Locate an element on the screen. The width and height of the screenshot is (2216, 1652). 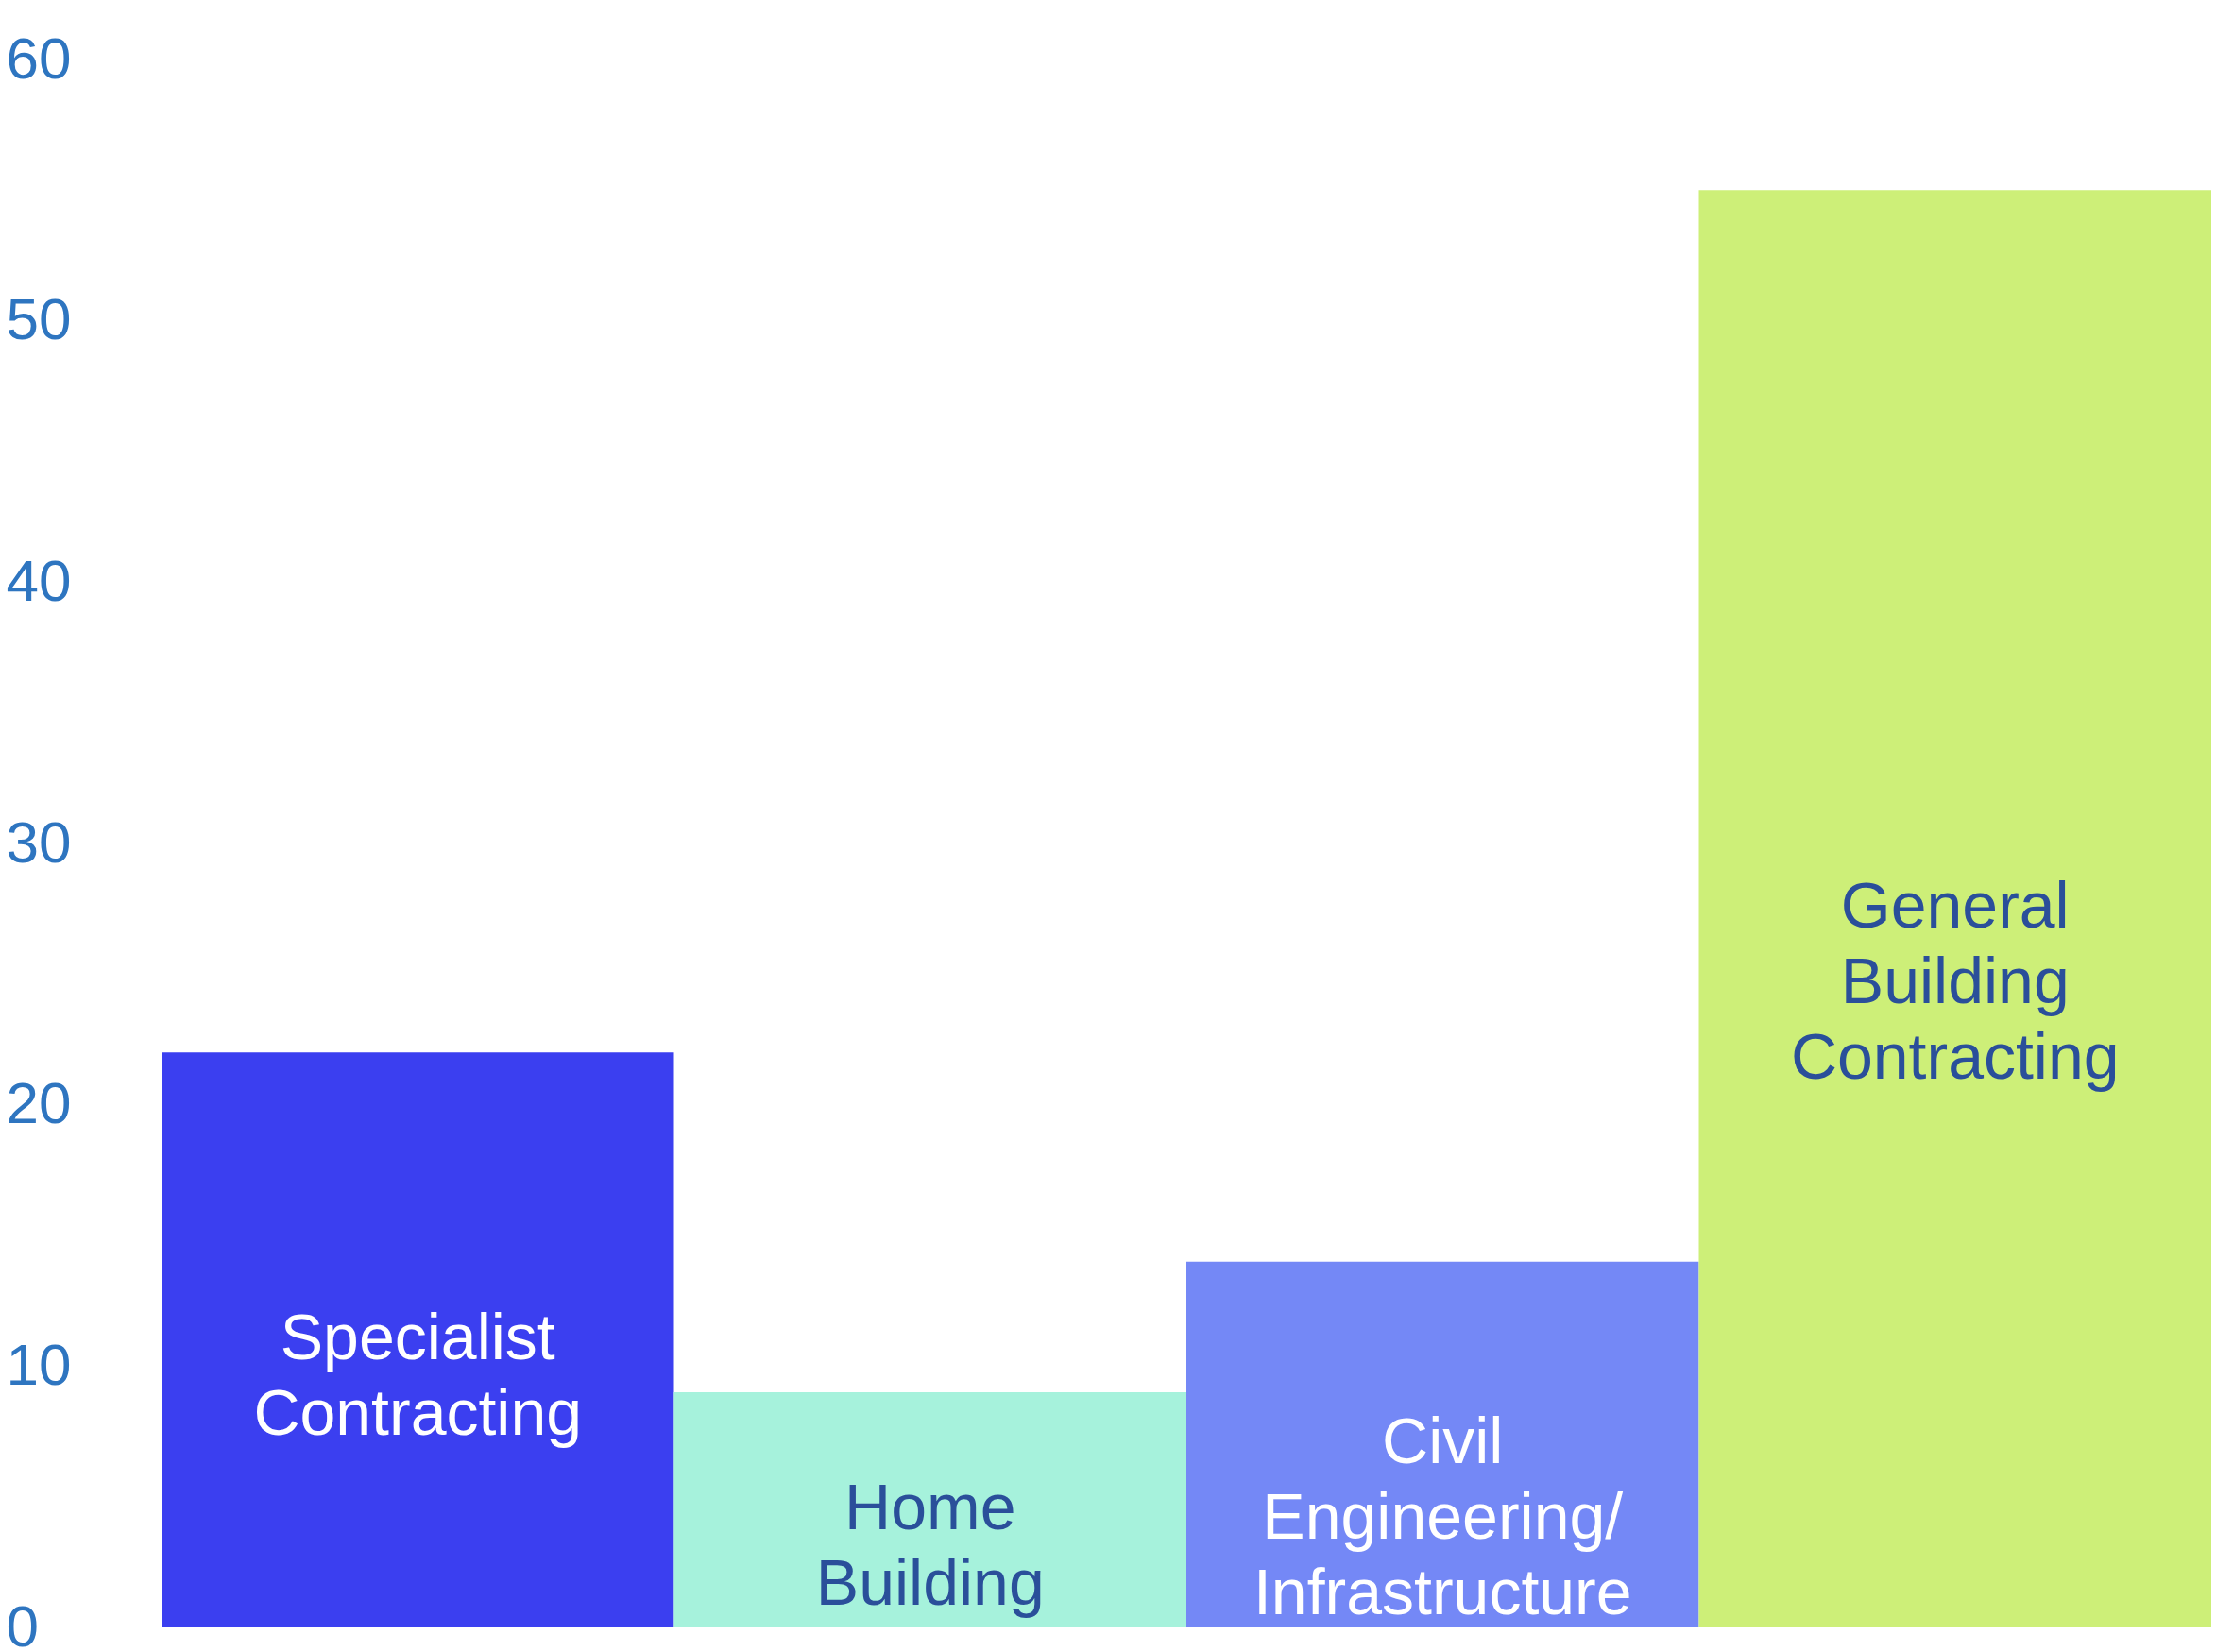
y-tick-label: 0 is located at coordinates (22, 1622).